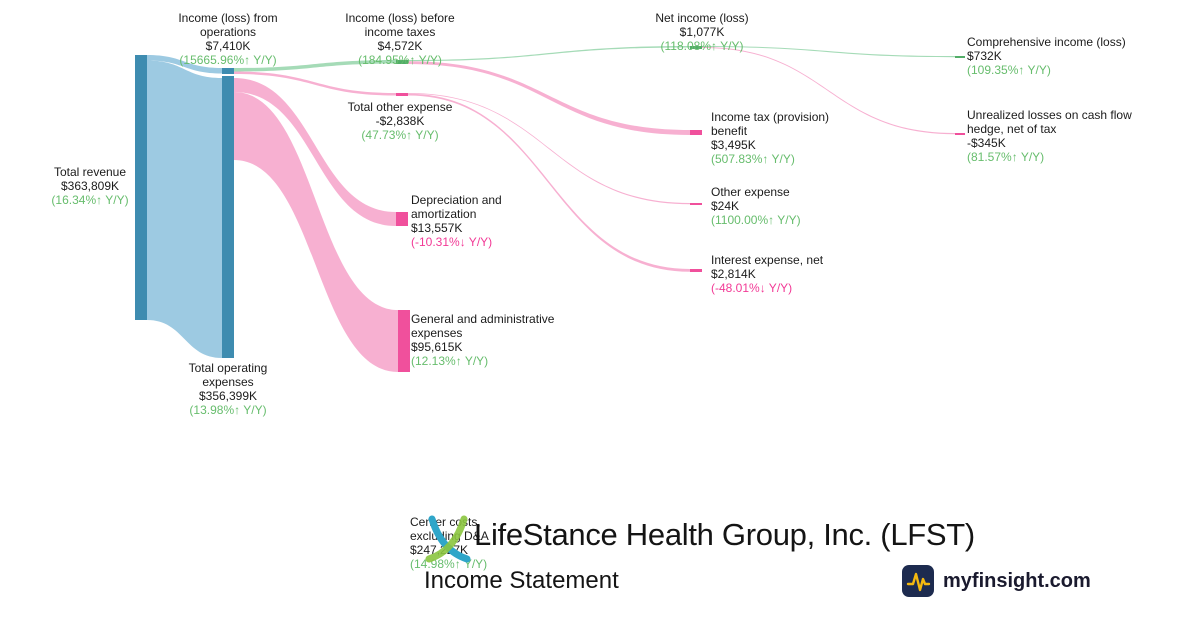 The width and height of the screenshot is (1200, 630). What do you see at coordinates (918, 581) in the screenshot?
I see `myfinsight-heartbeat-icon` at bounding box center [918, 581].